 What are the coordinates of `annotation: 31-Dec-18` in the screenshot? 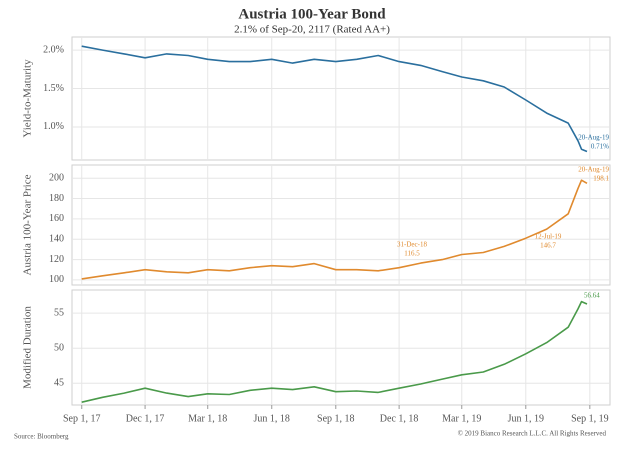 It's located at (412, 245).